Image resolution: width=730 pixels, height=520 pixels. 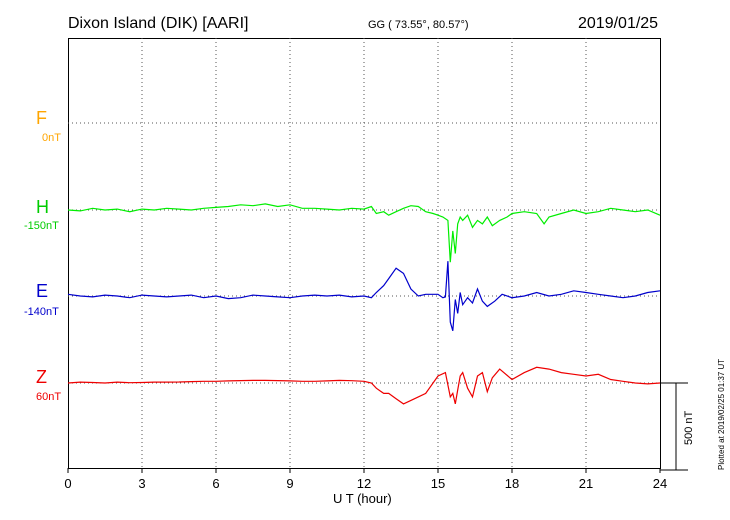 What do you see at coordinates (586, 483) in the screenshot?
I see `x-tick-label: 21` at bounding box center [586, 483].